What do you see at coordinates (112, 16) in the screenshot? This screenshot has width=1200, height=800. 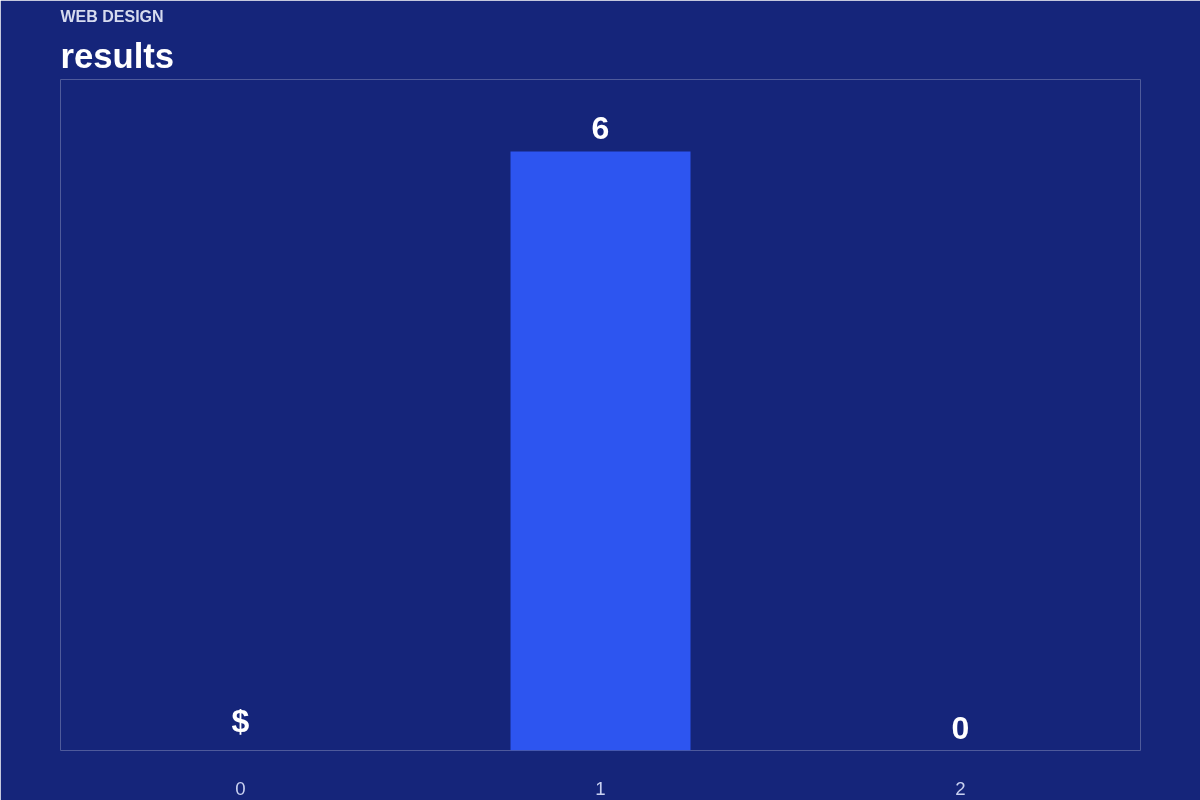 I see `chart-subtitle: WEB DESIGN` at bounding box center [112, 16].